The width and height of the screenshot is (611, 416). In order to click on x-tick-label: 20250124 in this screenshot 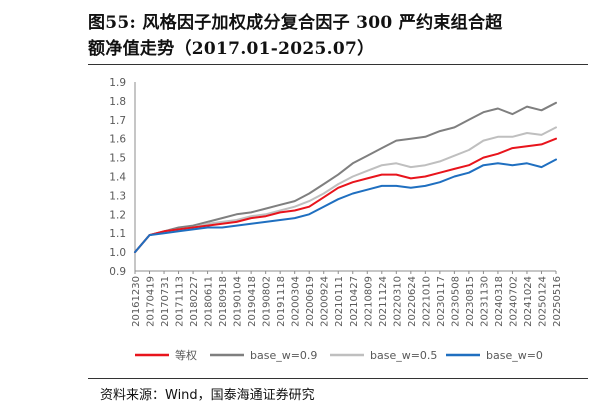, I will do `click(542, 301)`.